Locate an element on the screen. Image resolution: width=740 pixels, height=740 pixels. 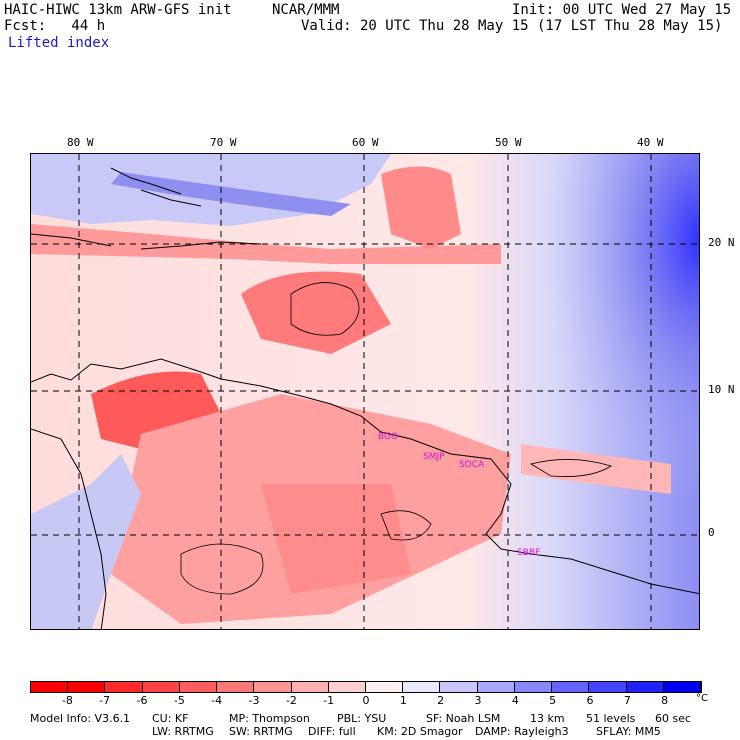
footer-damp: DAMP: Rayleigh3 is located at coordinates (522, 731).